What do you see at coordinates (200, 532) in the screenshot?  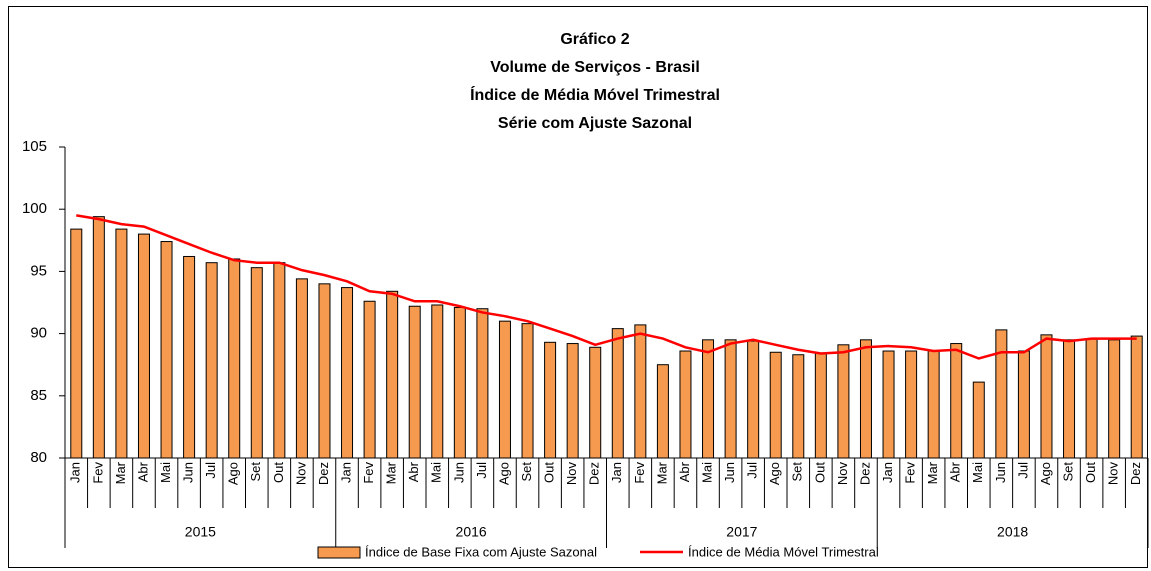 I see `year-label: 2015` at bounding box center [200, 532].